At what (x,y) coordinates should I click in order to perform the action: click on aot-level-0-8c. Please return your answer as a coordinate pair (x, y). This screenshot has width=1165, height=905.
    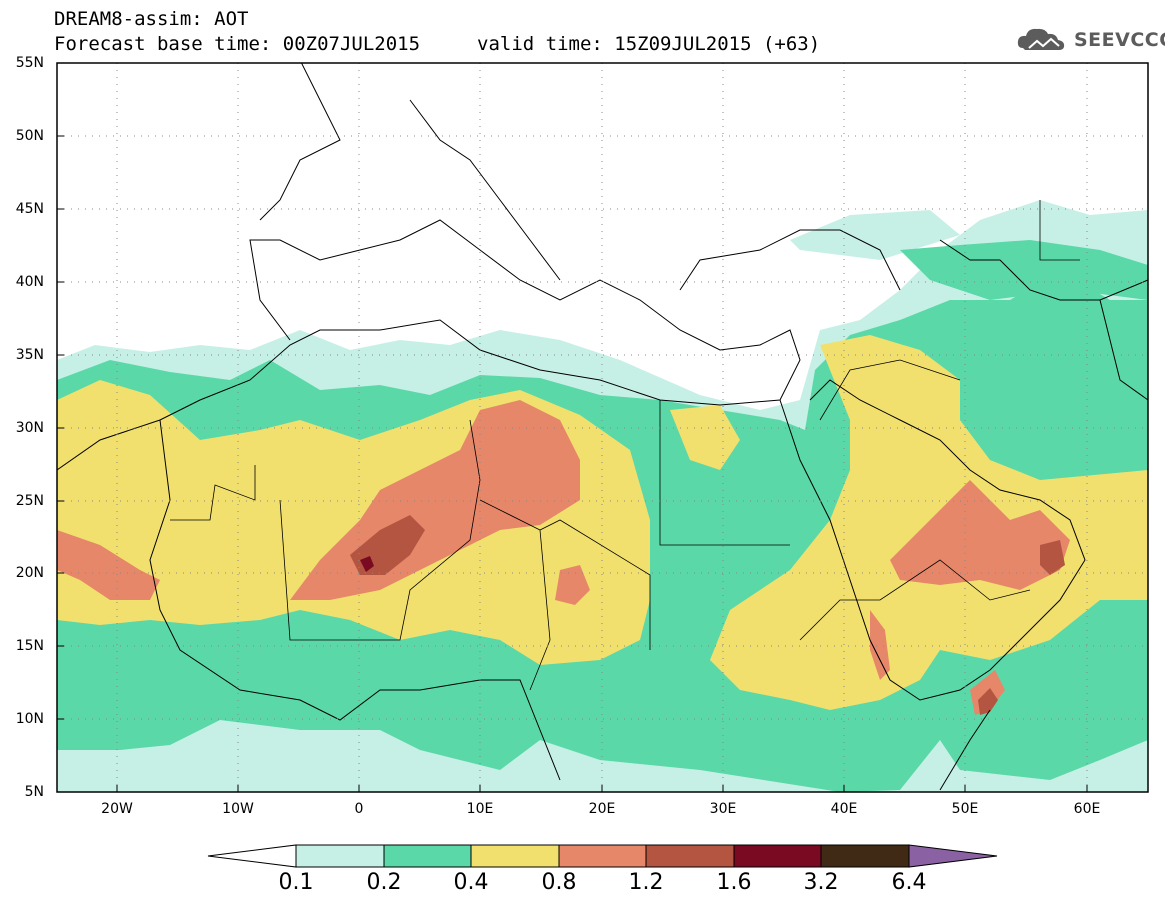
    Looking at the image, I should click on (980, 535).